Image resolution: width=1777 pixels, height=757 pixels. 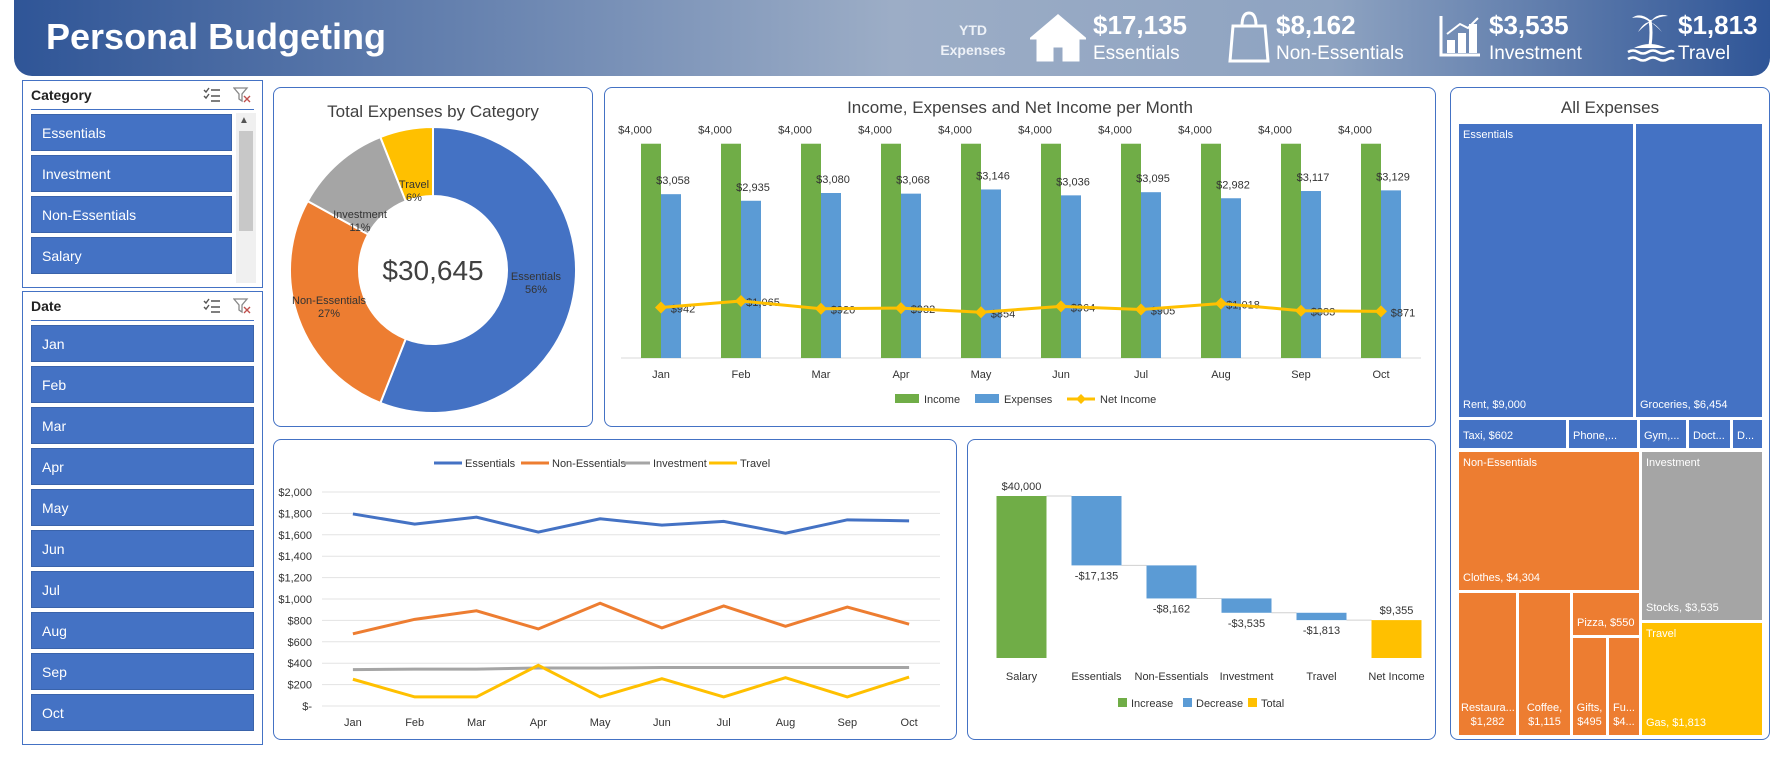 I want to click on treemap-tile-taxi-602: Taxi, $602, so click(x=1512, y=434).